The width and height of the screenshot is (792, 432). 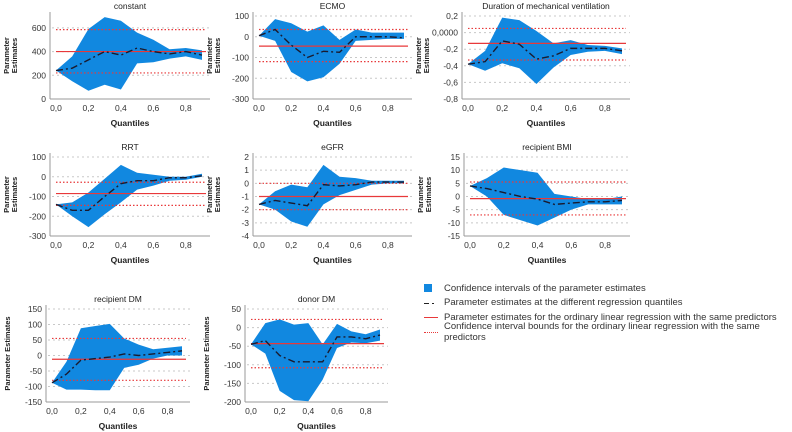 What do you see at coordinates (246, 157) in the screenshot?
I see `y-tick-label: 2` at bounding box center [246, 157].